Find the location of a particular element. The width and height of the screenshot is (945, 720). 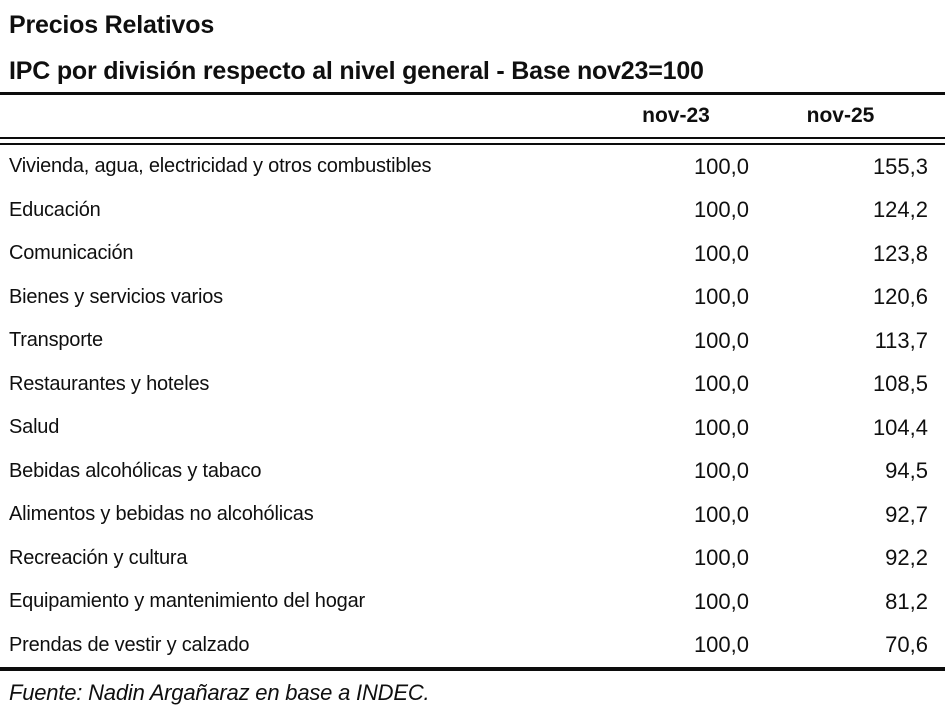

table-row: Bienes y servicios varios 100,0 120,6 is located at coordinates (472, 298).